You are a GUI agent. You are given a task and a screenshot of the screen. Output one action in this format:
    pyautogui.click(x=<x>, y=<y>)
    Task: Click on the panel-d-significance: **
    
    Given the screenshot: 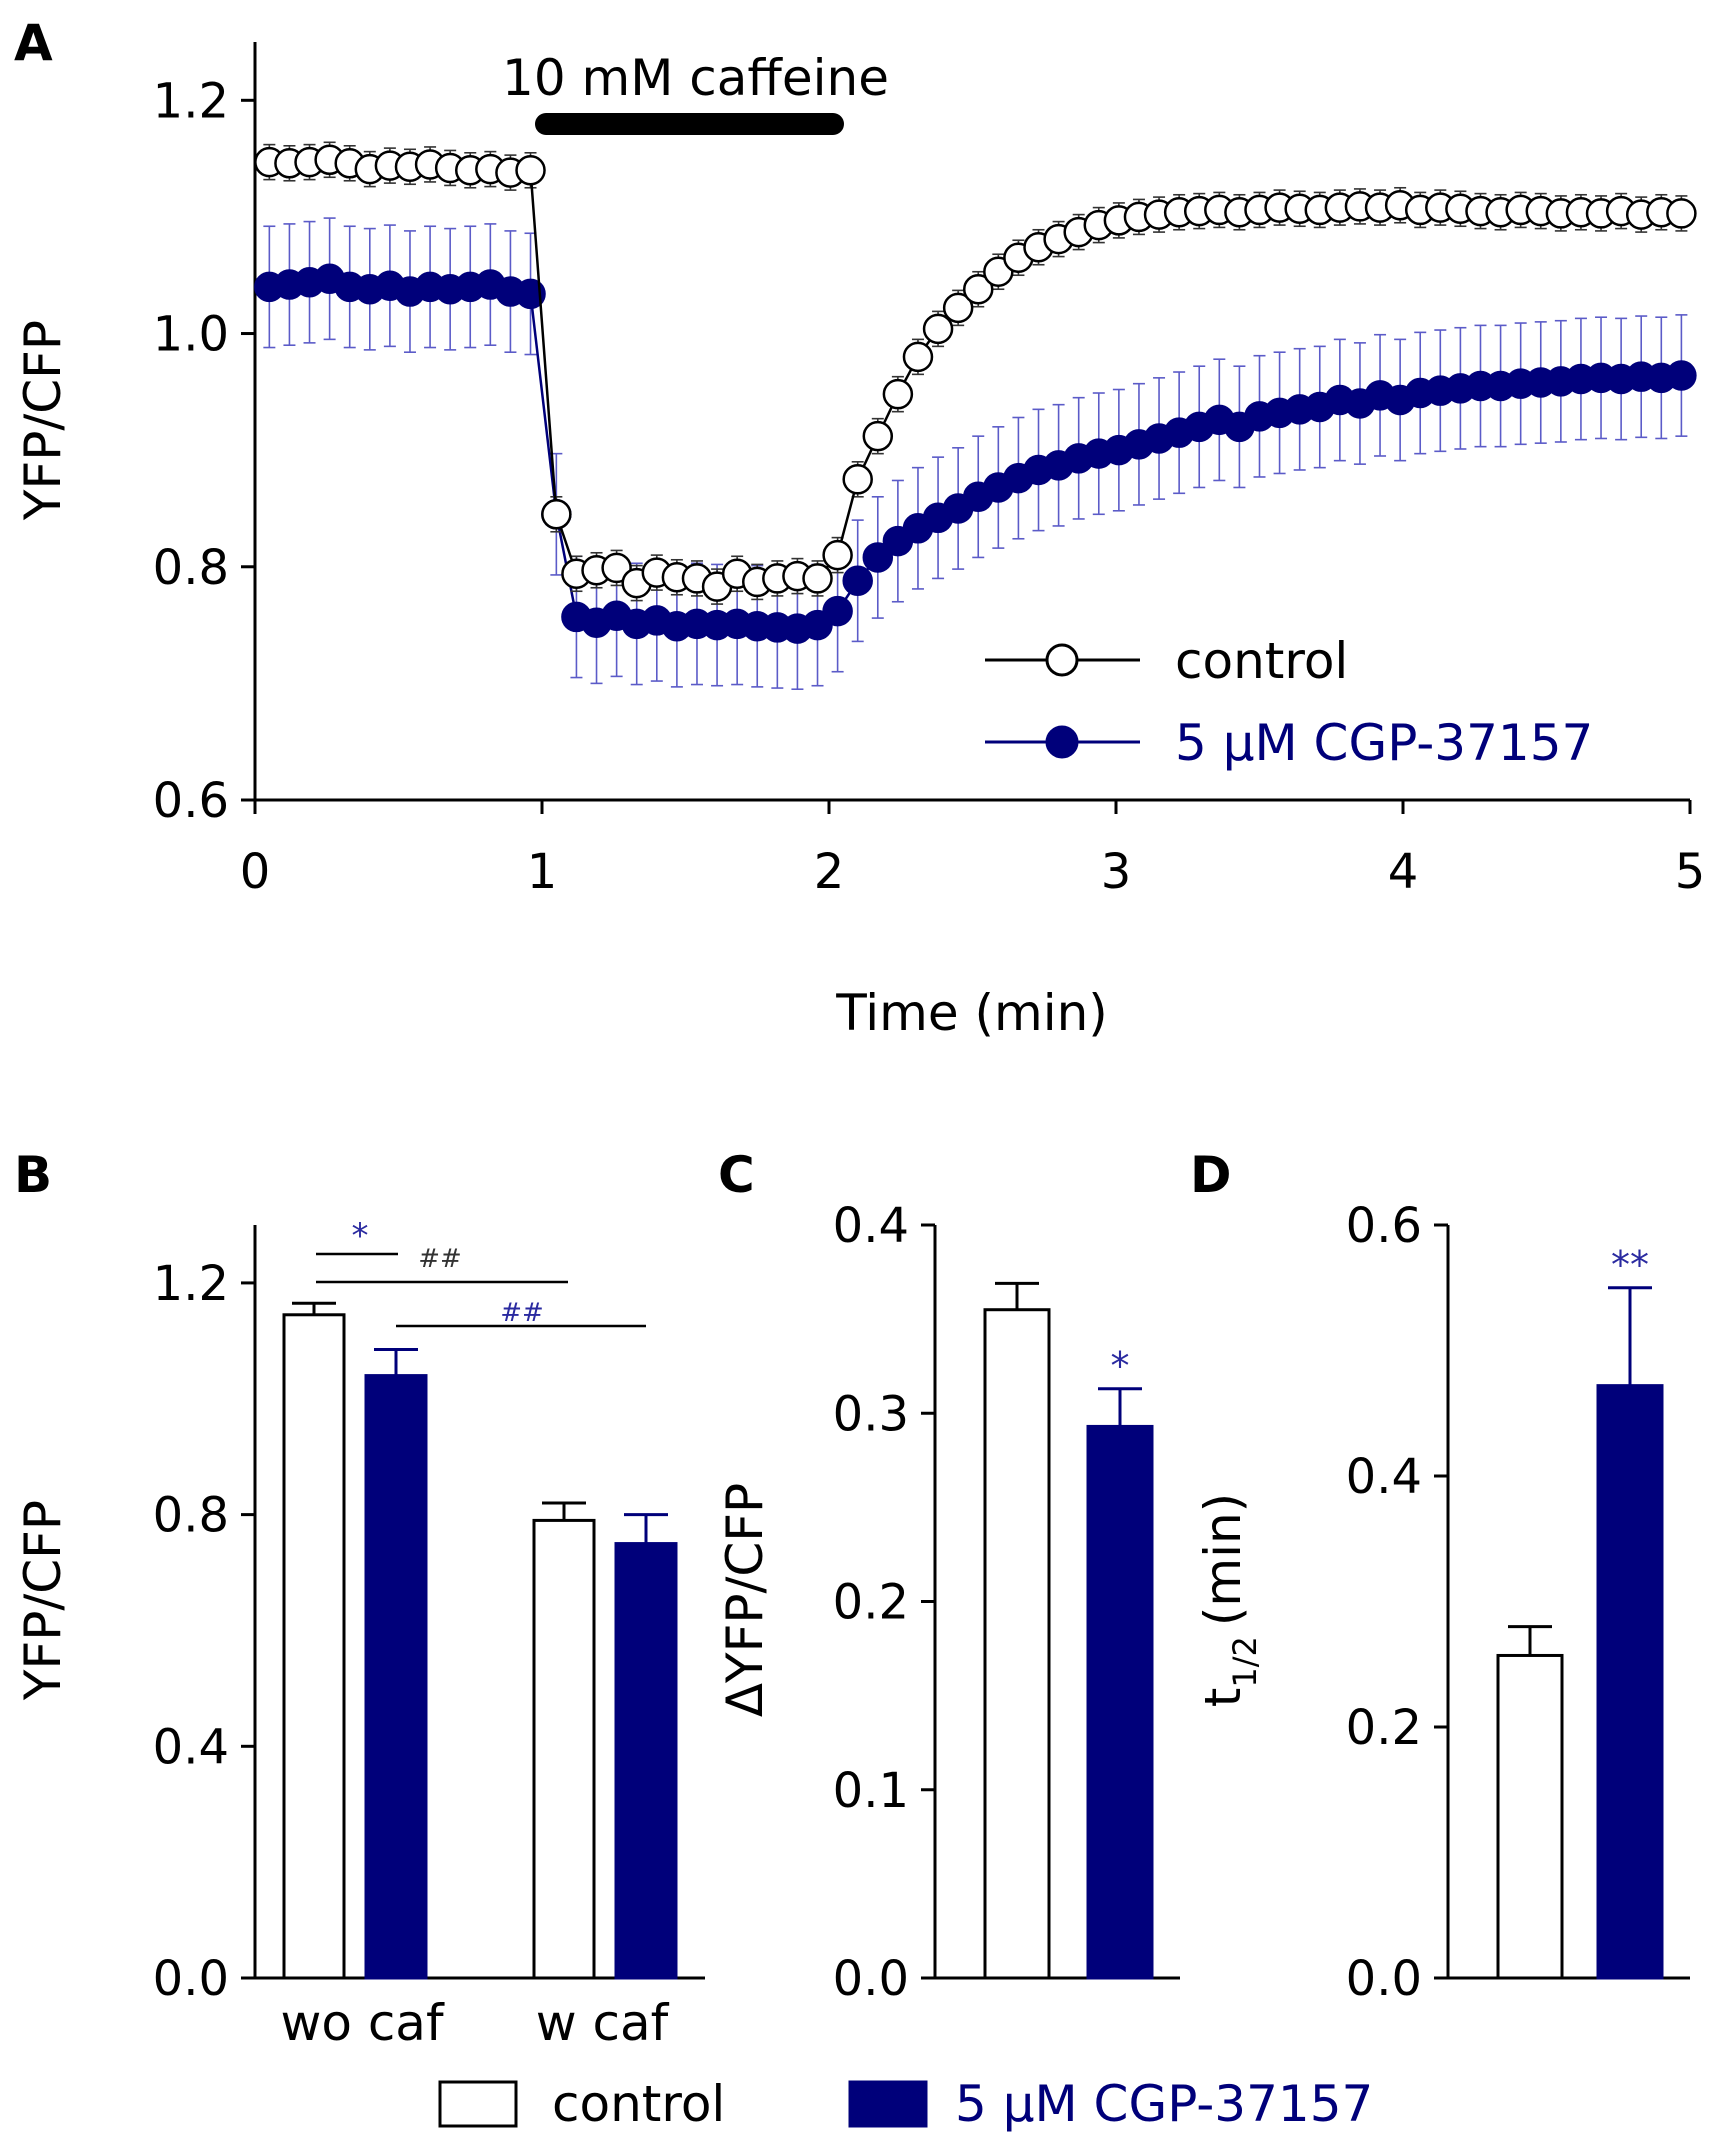 What is the action you would take?
    pyautogui.click(x=1630, y=1265)
    